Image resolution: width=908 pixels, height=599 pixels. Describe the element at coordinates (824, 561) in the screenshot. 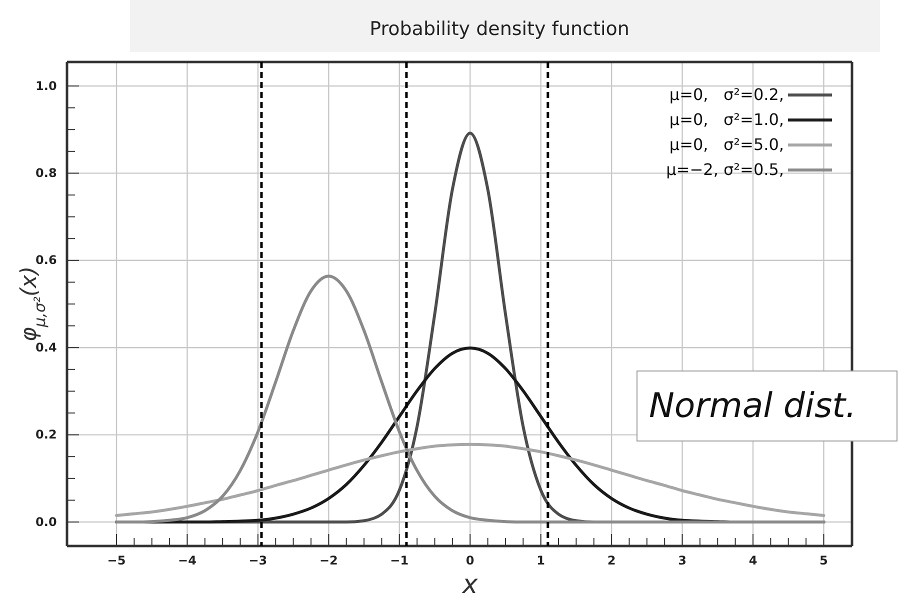

I see `x-tick-label: 5` at that location.